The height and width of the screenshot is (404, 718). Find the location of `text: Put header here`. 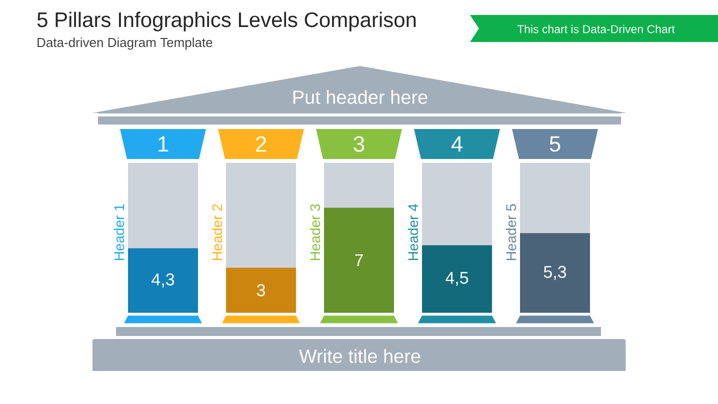

text: Put header here is located at coordinates (360, 97).